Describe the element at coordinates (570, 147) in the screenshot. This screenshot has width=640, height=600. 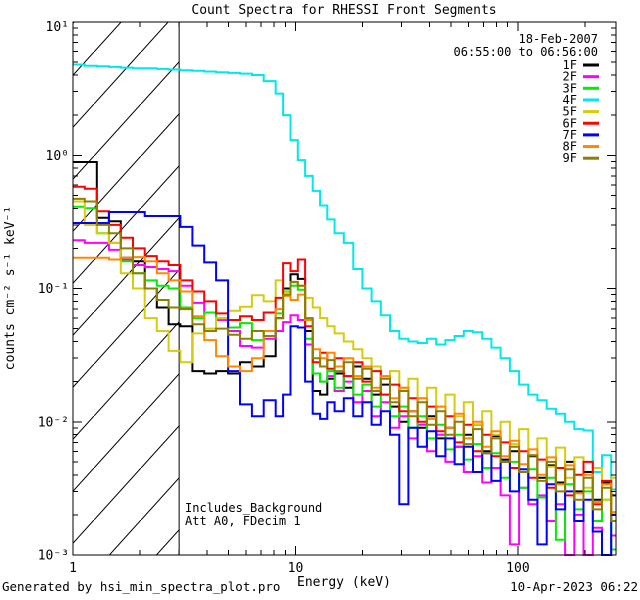
I see `legend-label-8F: 8F` at that location.